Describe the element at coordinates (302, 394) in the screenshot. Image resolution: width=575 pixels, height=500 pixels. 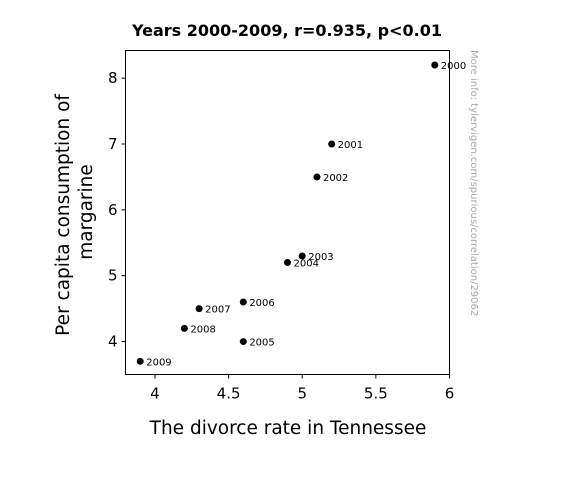
I see `x-tick-label: 5` at that location.